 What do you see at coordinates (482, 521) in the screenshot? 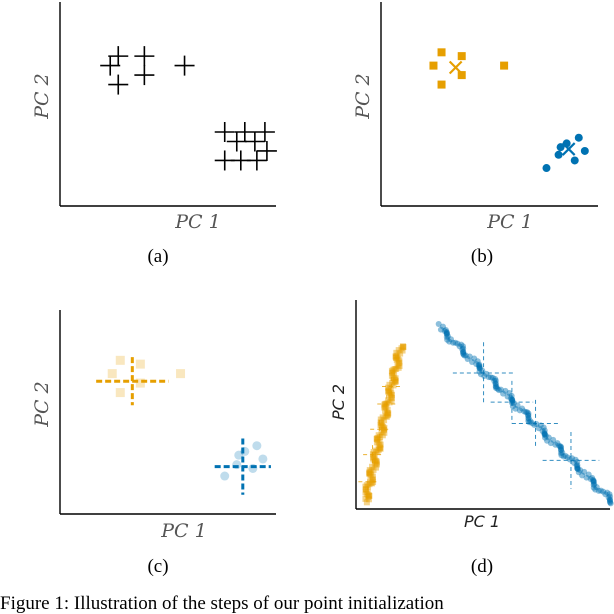
I see `panel-d-xlabel: PC 1` at bounding box center [482, 521].